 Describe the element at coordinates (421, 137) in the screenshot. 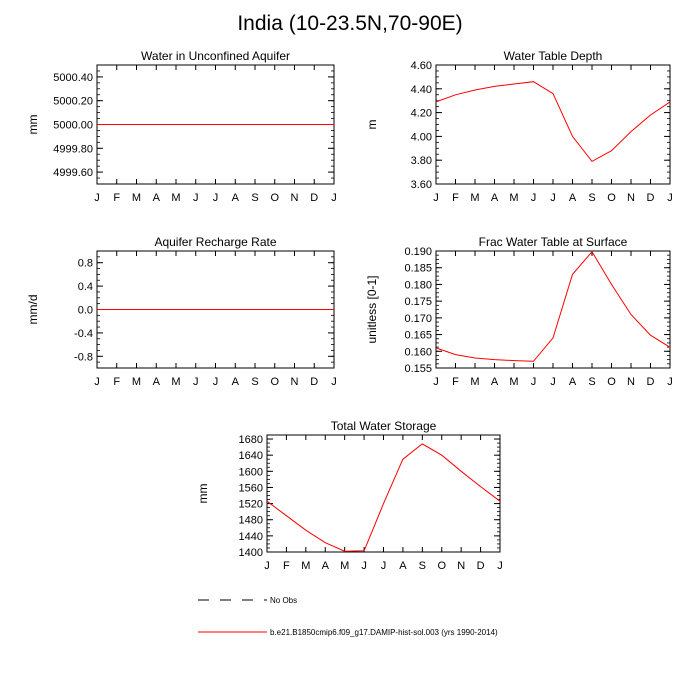

I see `panel-2-ytick-label: 4.00` at that location.